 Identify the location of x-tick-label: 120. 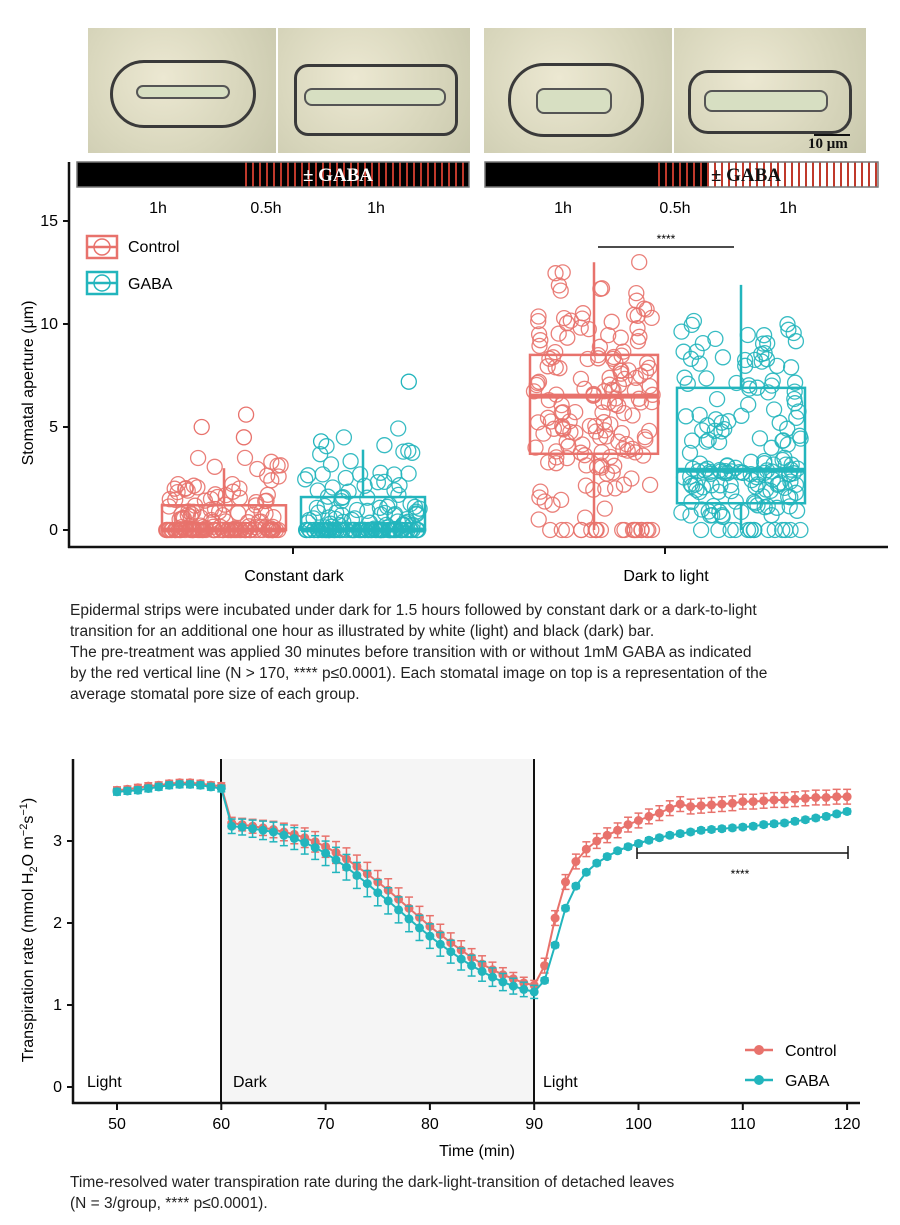
(847, 1124).